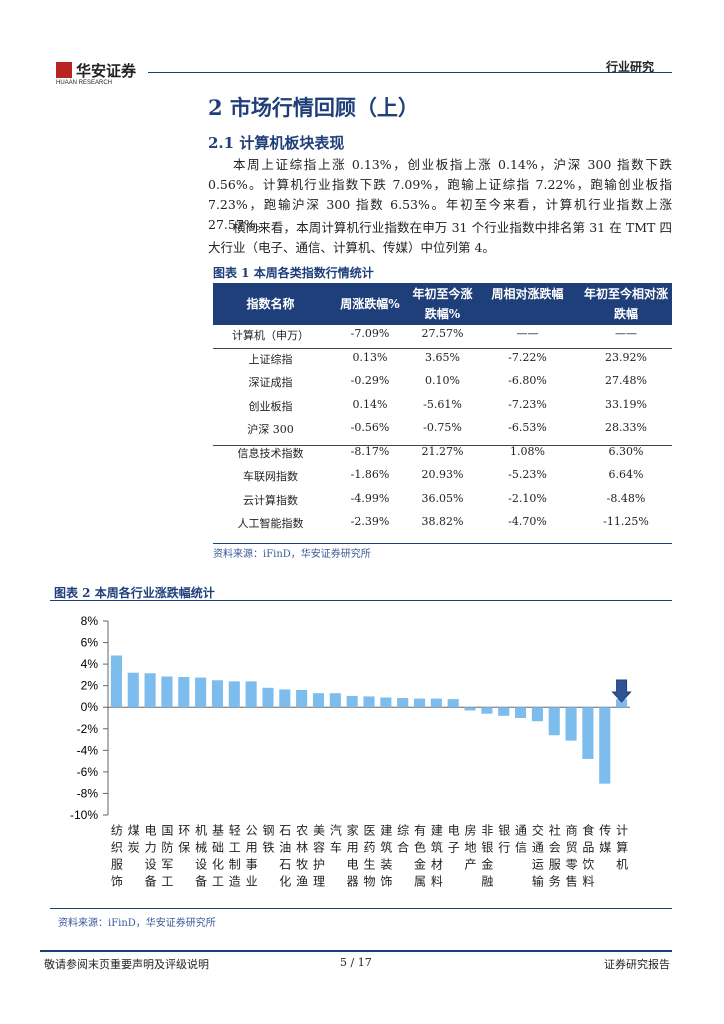  I want to click on table-header-cell: 指数名称, so click(270, 304).